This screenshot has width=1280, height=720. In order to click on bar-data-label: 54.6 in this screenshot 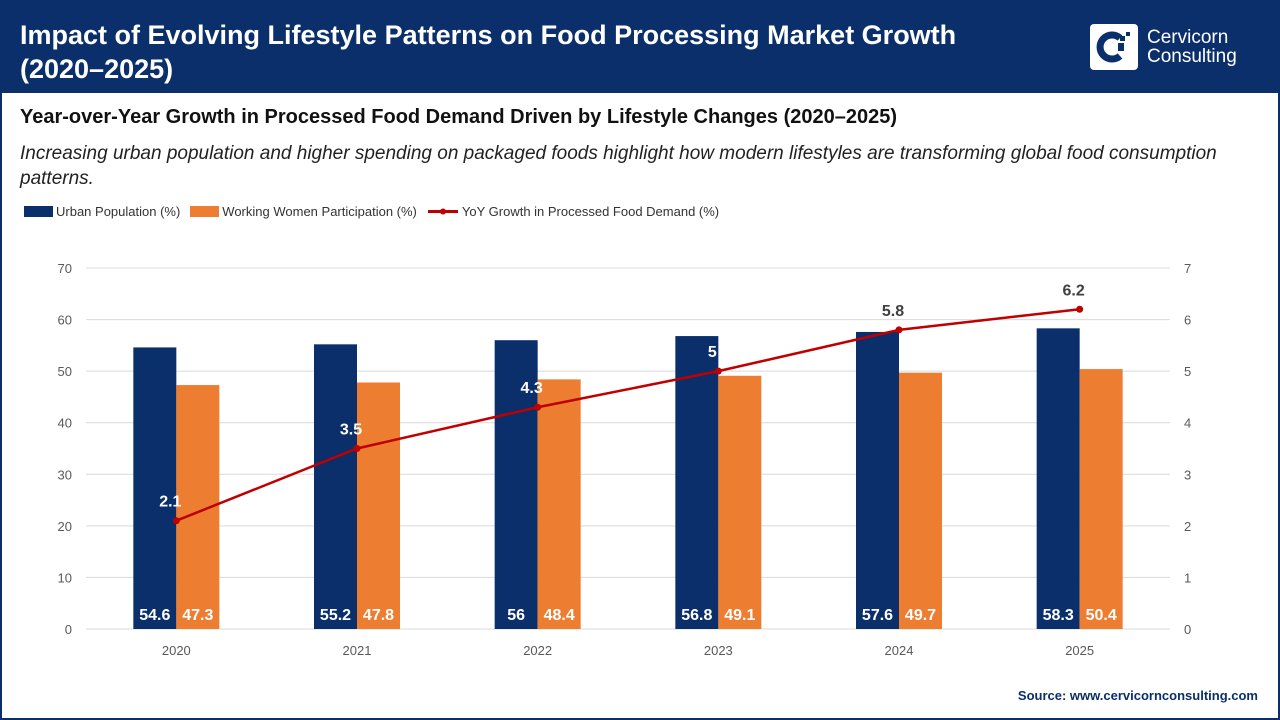, I will do `click(154, 615)`.